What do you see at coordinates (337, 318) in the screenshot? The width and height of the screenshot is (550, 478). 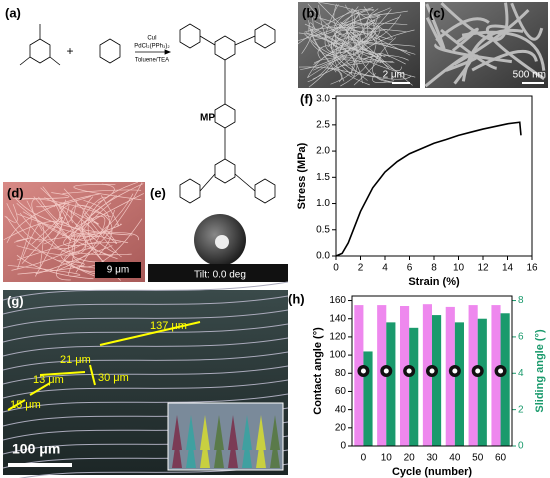 I see `y-tick-label: 140` at bounding box center [337, 318].